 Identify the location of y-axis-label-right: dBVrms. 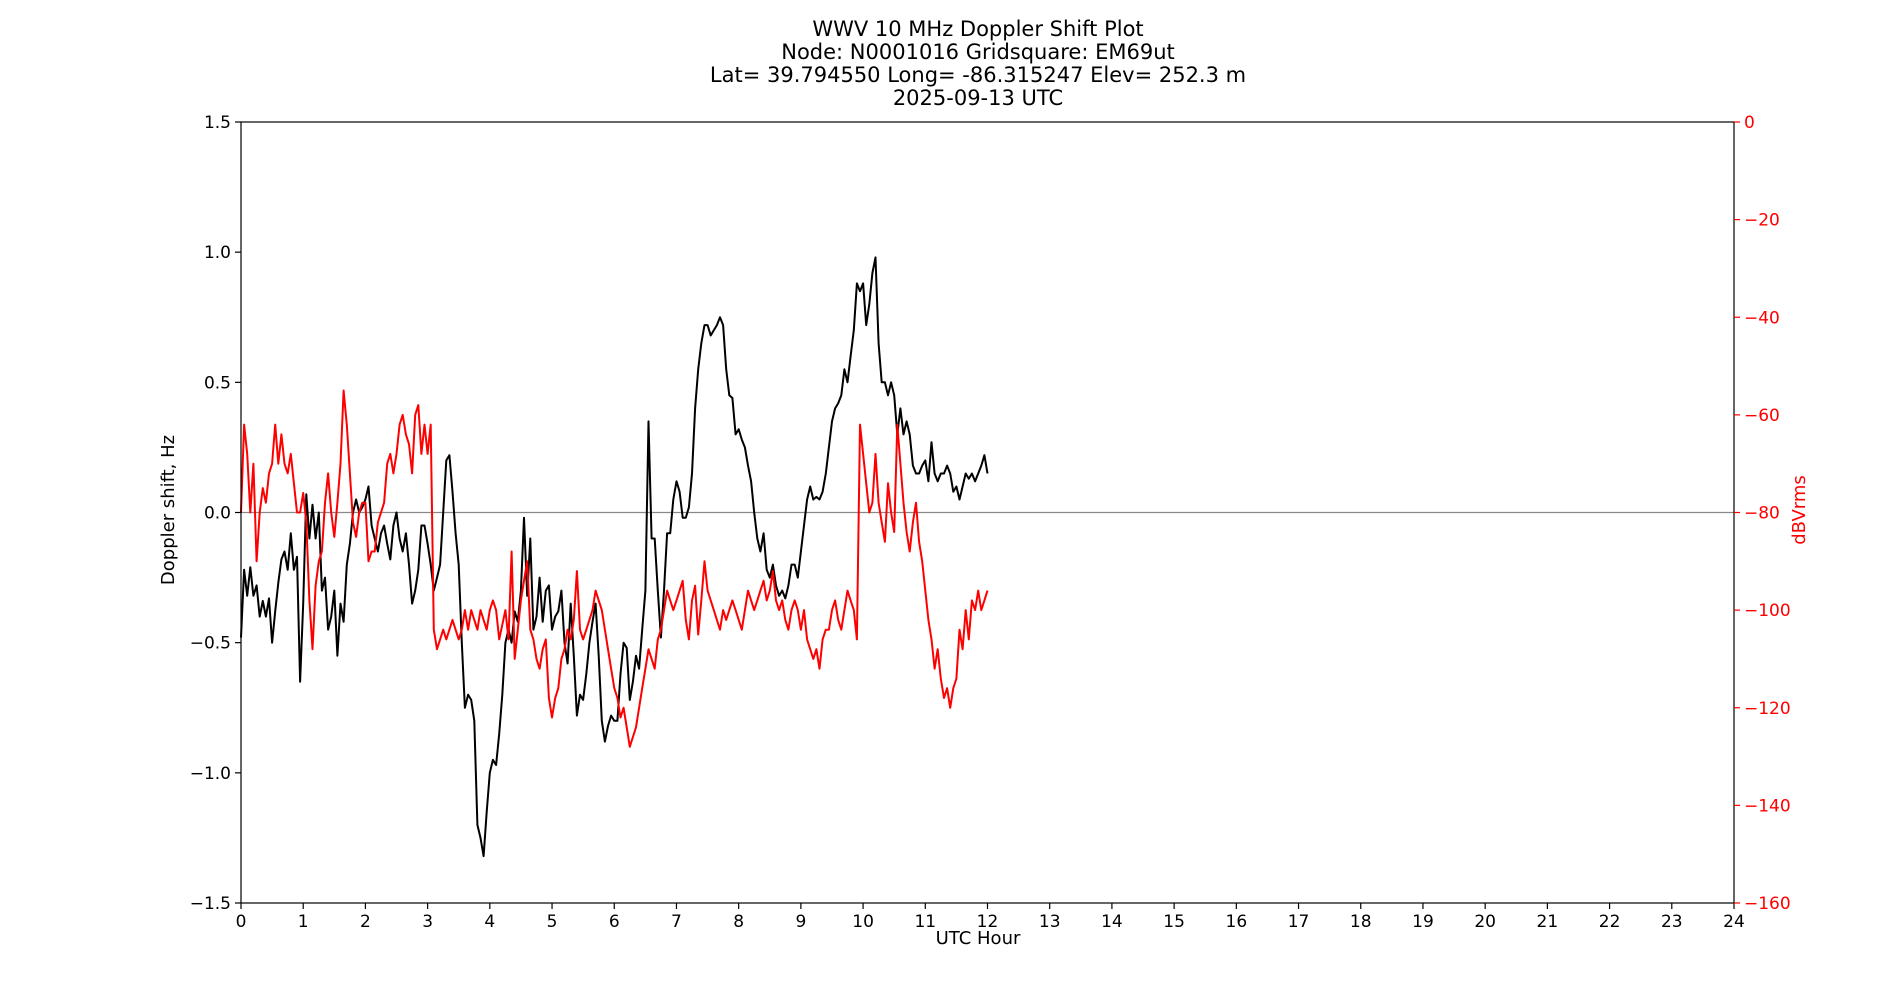
(1799, 510).